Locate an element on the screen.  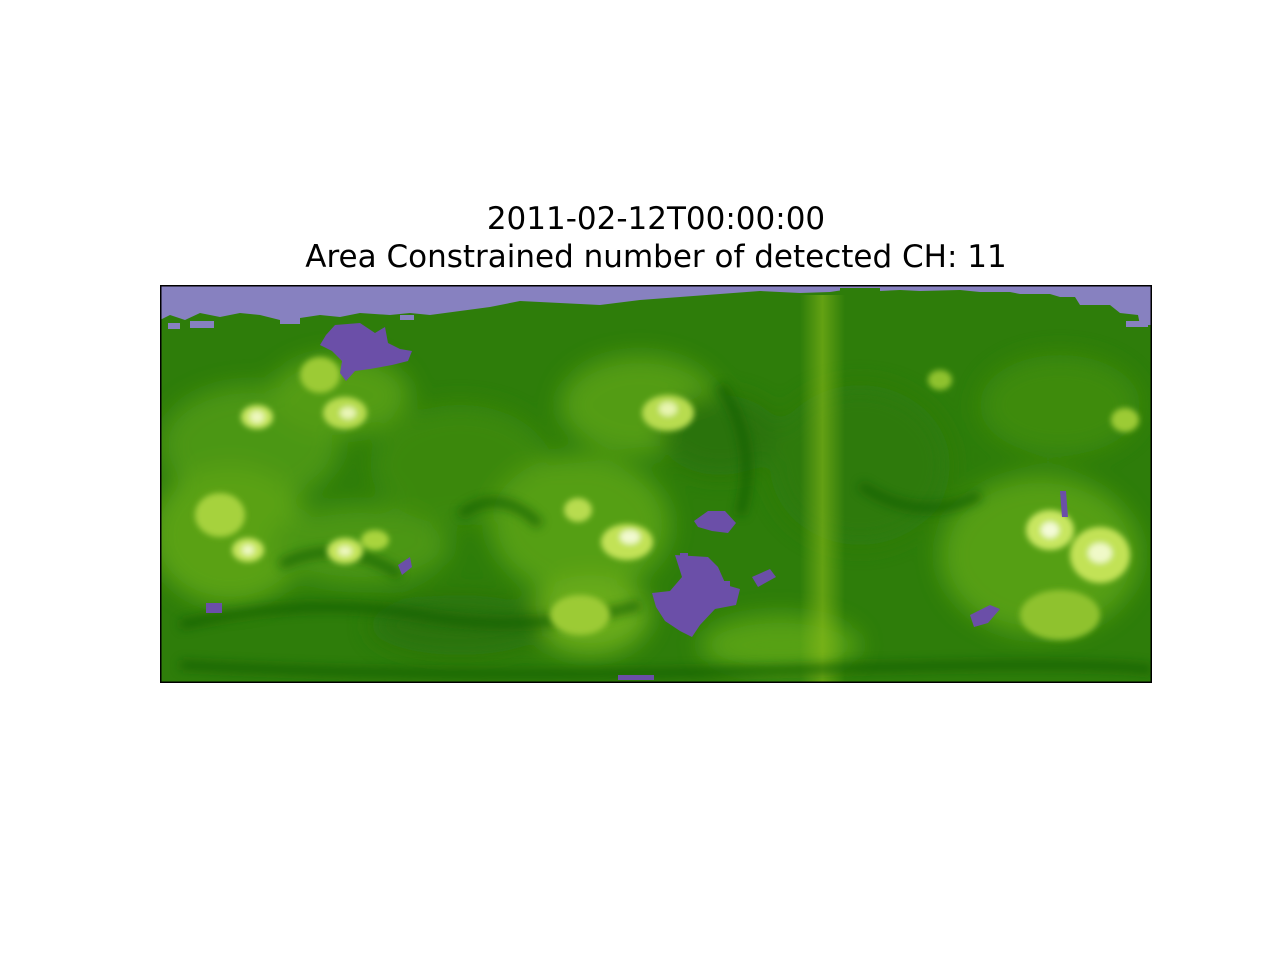
polar-hole-fragments is located at coordinates (658, 308).